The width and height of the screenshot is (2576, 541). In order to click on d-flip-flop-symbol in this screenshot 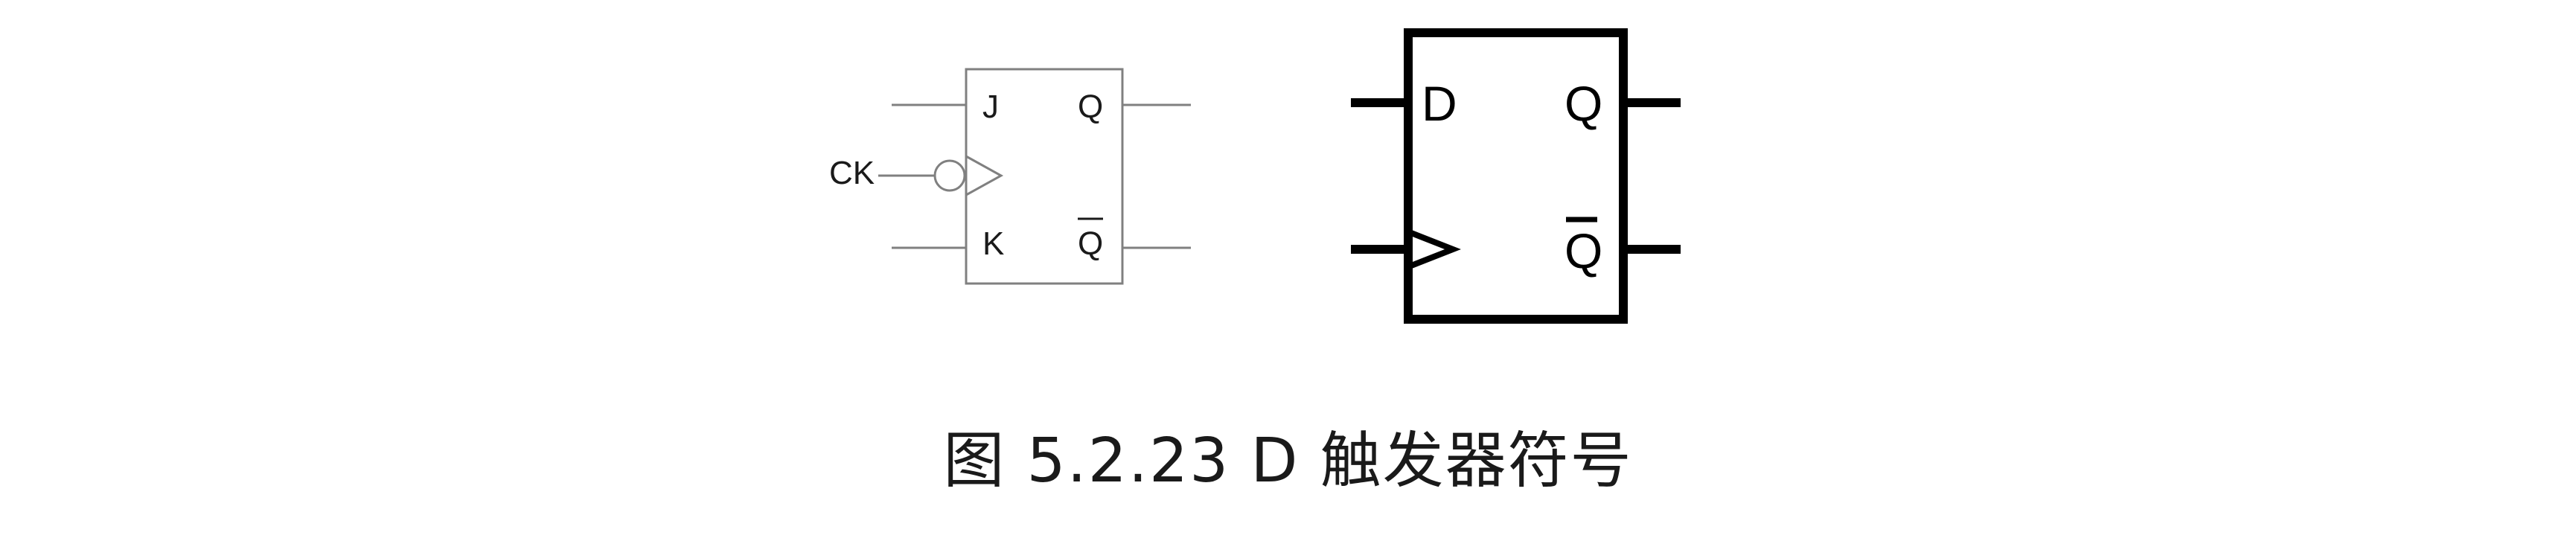, I will do `click(1516, 176)`.